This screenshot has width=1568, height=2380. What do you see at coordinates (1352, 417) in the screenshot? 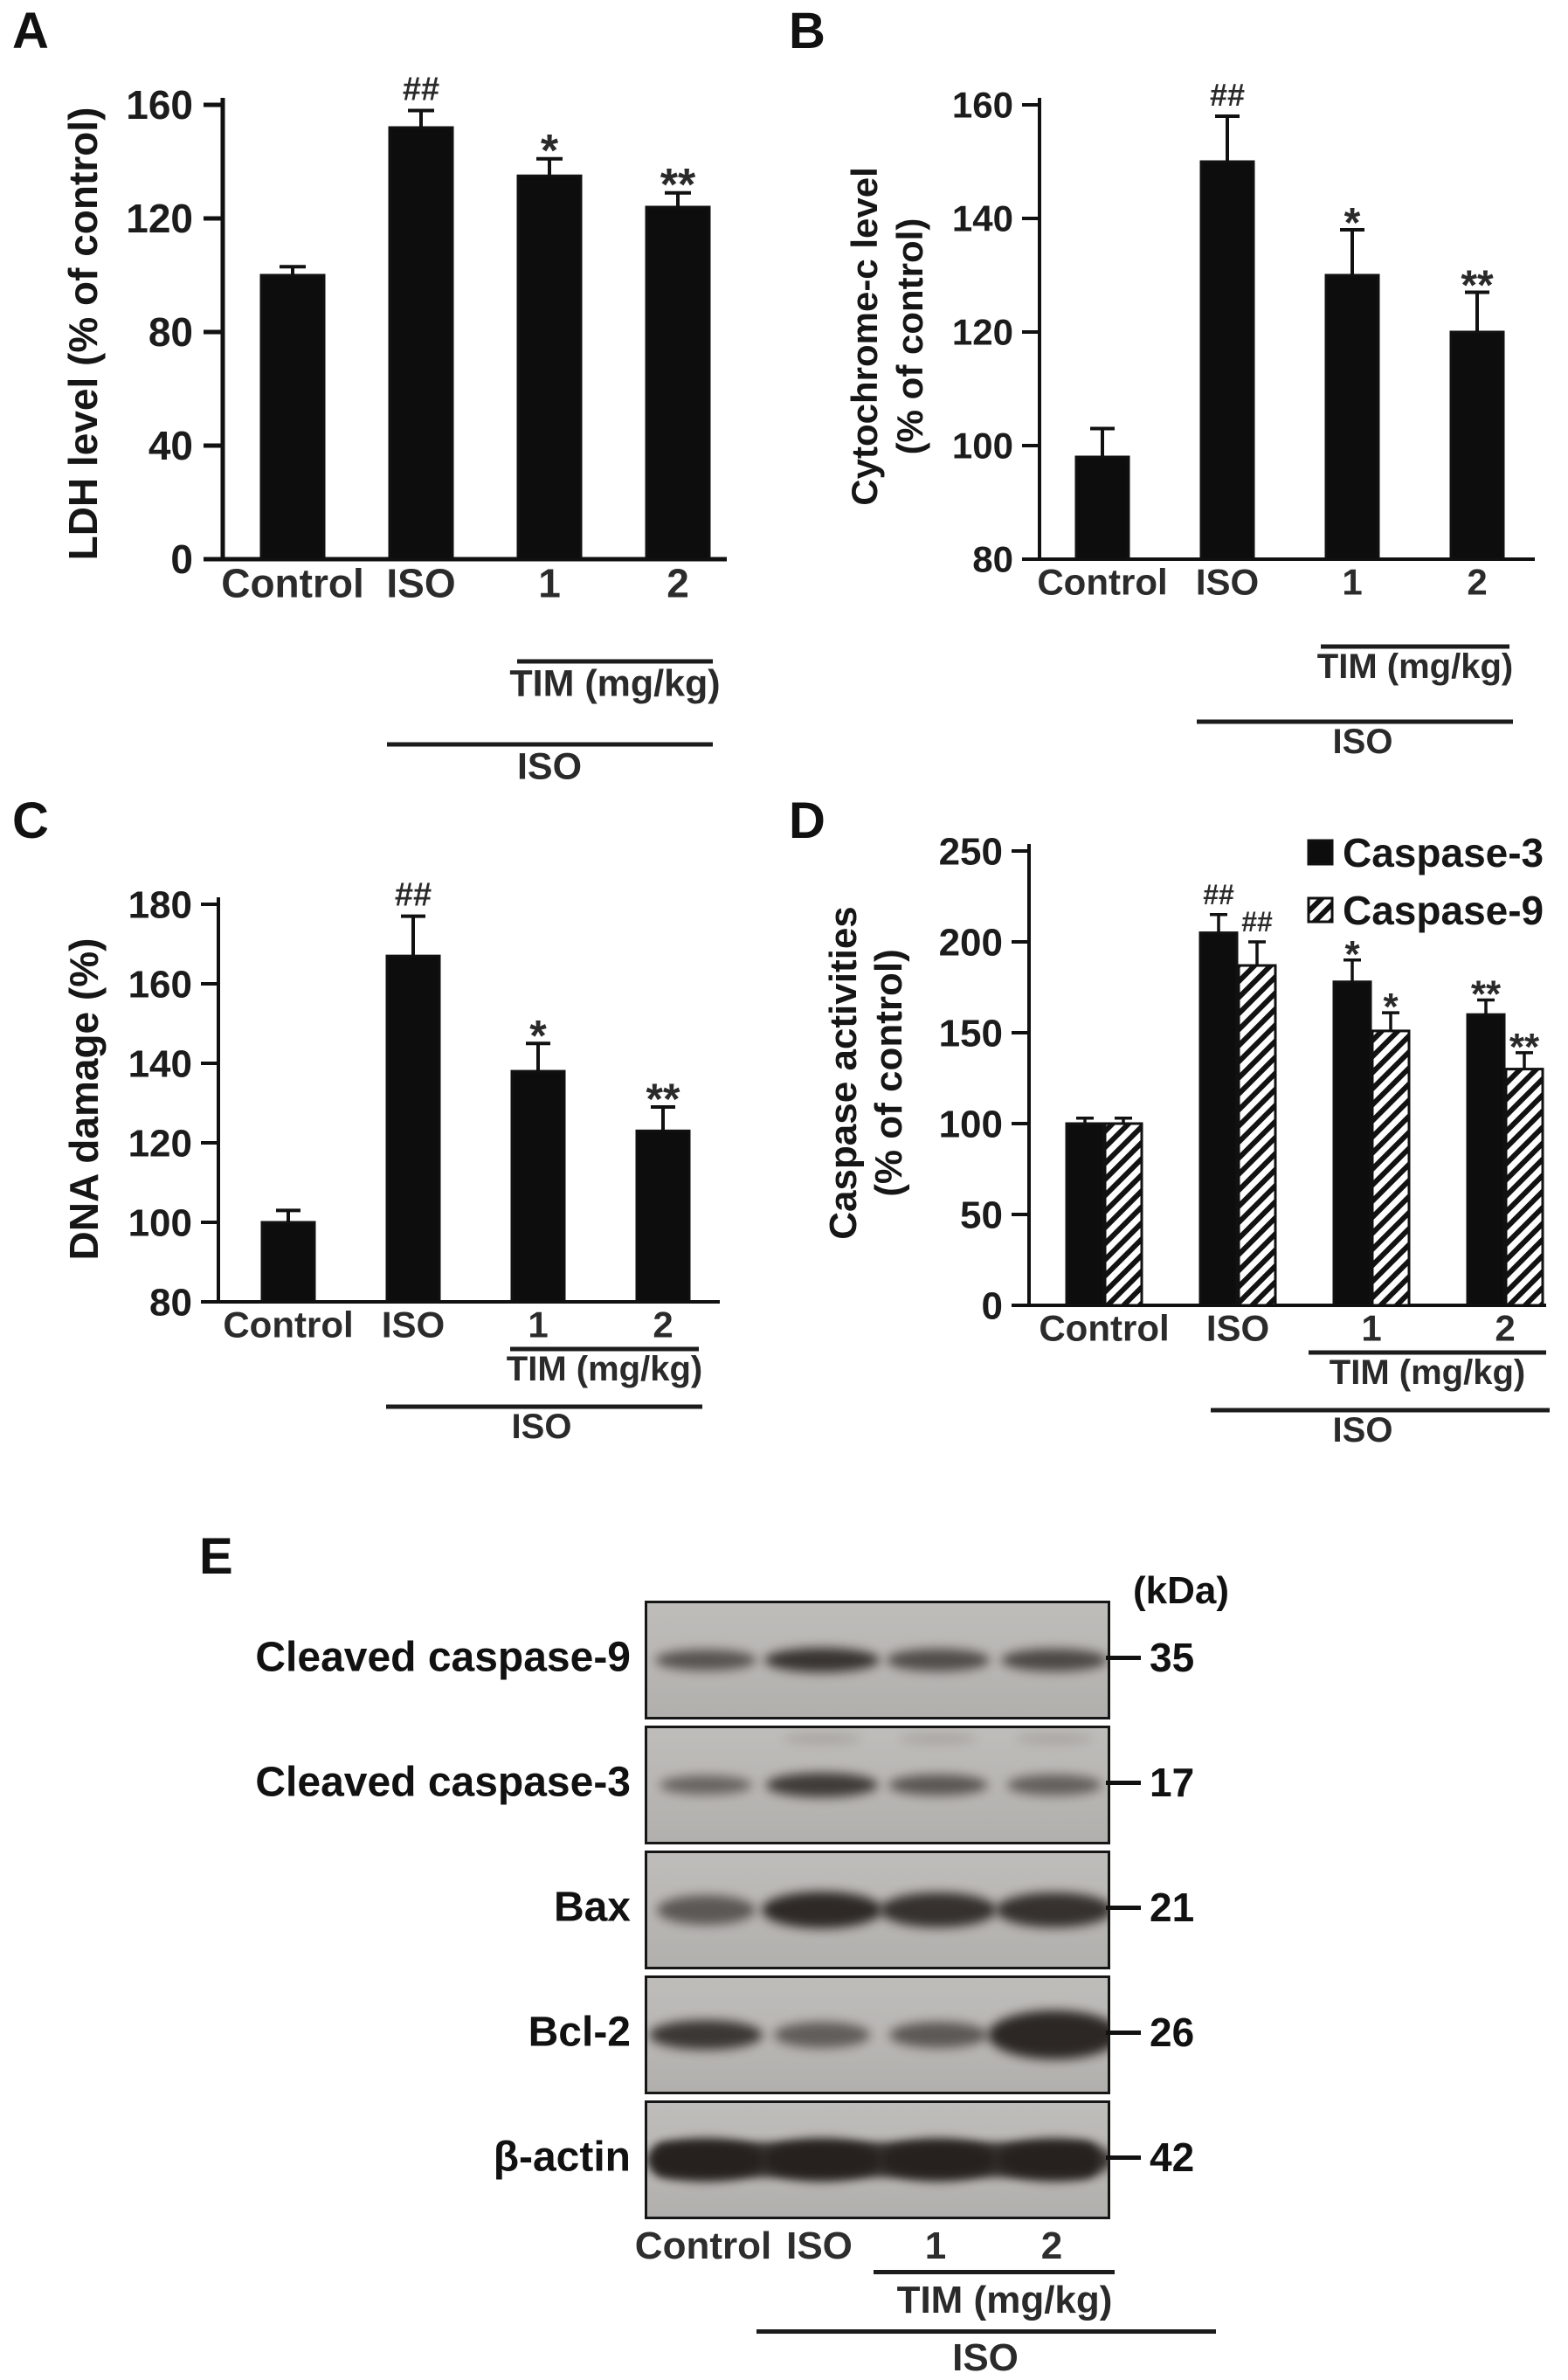
I see `bar-Cytochrome-c level-1` at bounding box center [1352, 417].